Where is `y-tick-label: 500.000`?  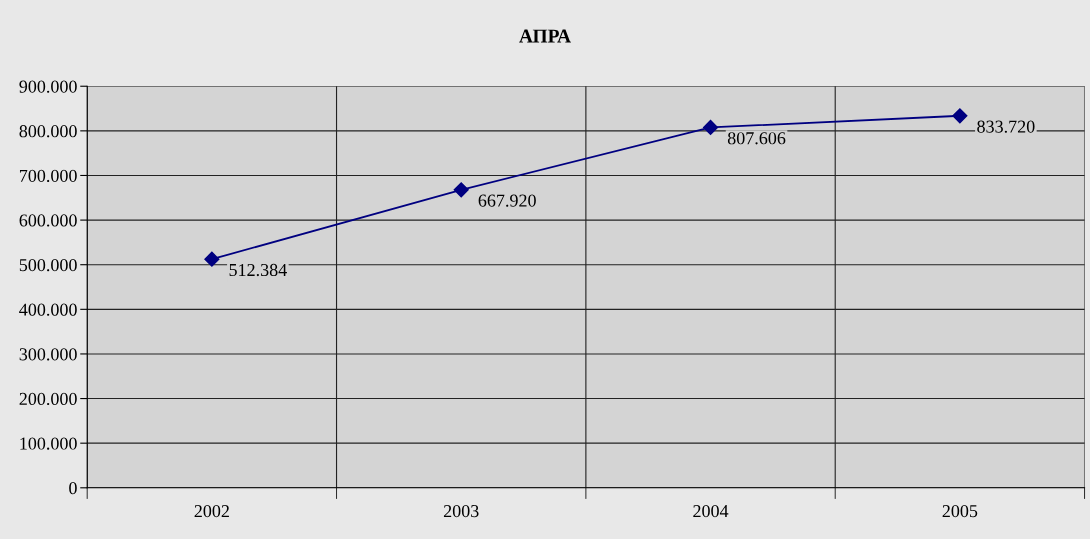 y-tick-label: 500.000 is located at coordinates (48, 265).